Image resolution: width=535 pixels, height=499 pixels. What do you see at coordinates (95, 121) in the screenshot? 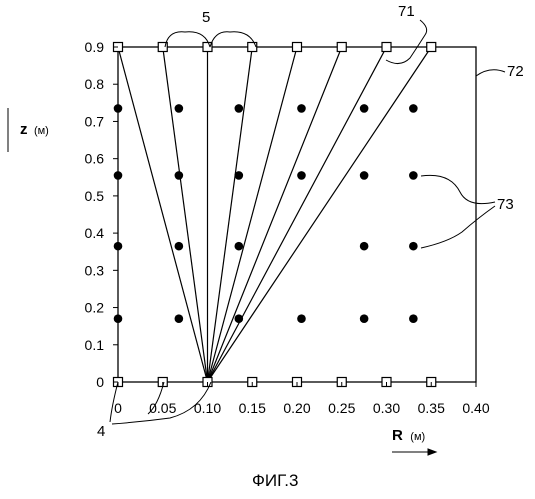
I see `y-tick-label: 0.7` at bounding box center [95, 121].